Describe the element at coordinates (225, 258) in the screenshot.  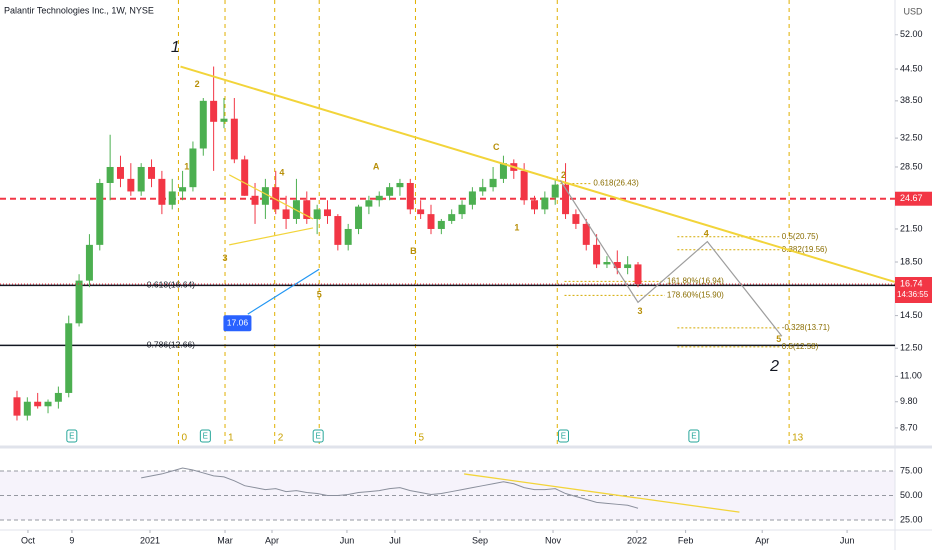
I see `wave-label: 3` at that location.